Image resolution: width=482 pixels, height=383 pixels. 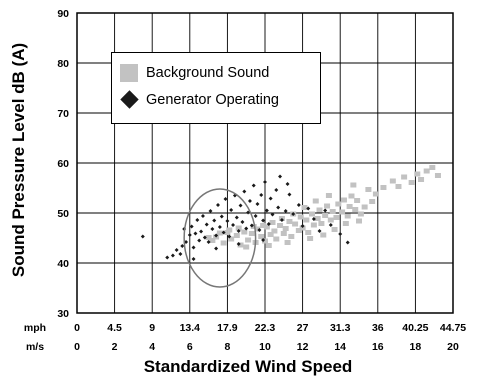 I want to click on x-tick-label: 6, so click(x=190, y=347).